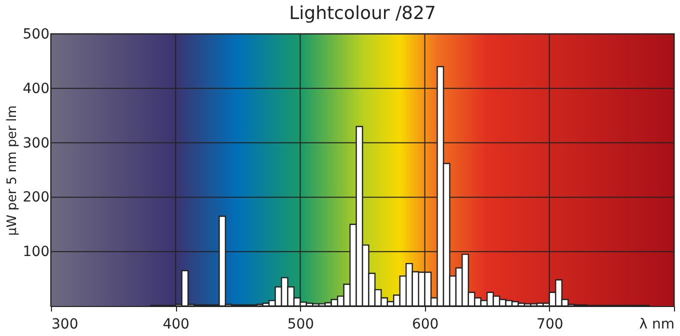 Image resolution: width=680 pixels, height=336 pixels. Describe the element at coordinates (300, 324) in the screenshot. I see `x-tick-label: 500` at that location.